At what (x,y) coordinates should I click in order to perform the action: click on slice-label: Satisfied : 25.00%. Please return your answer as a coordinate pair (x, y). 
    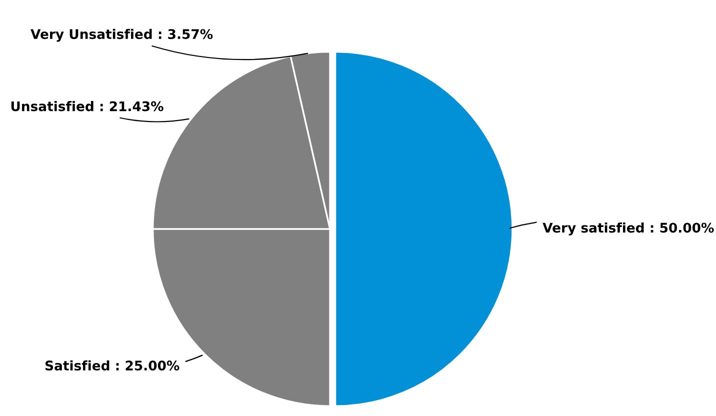
    Looking at the image, I should click on (112, 365).